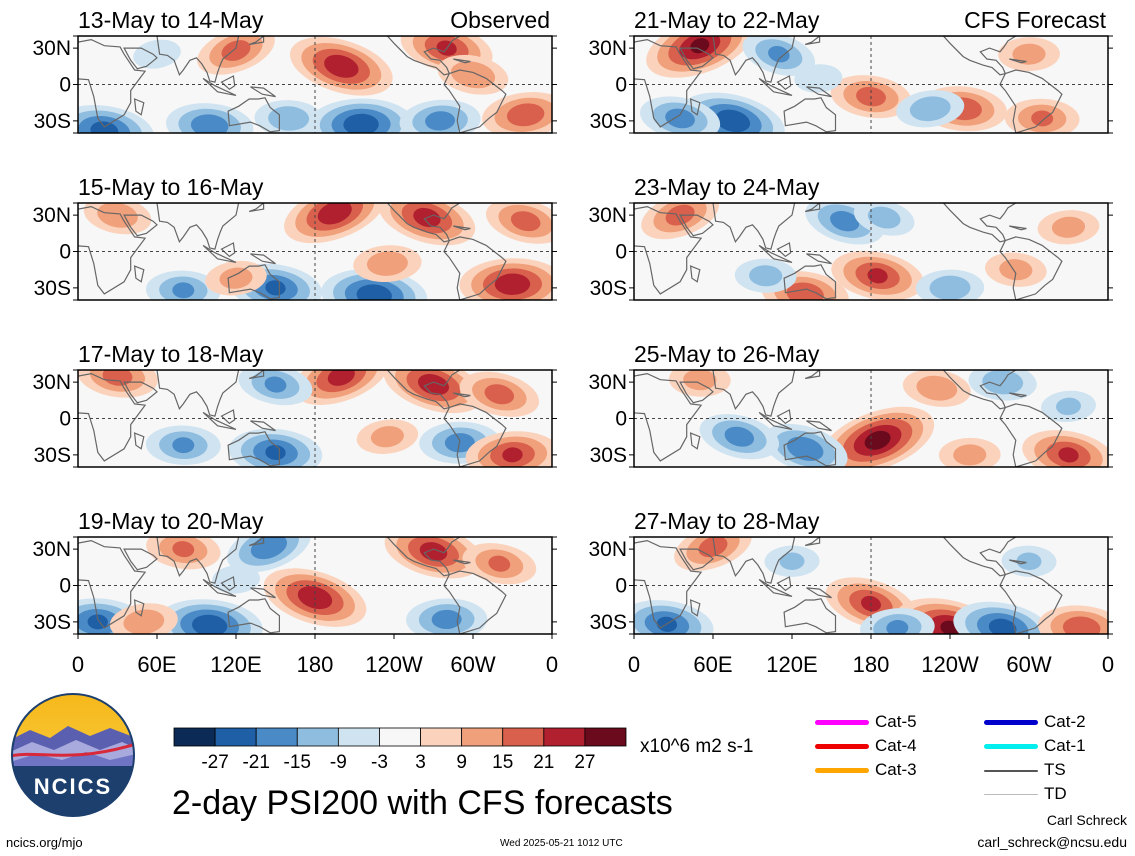 Image resolution: width=1135 pixels, height=856 pixels. I want to click on lon-tick-label: 0, so click(1108, 664).